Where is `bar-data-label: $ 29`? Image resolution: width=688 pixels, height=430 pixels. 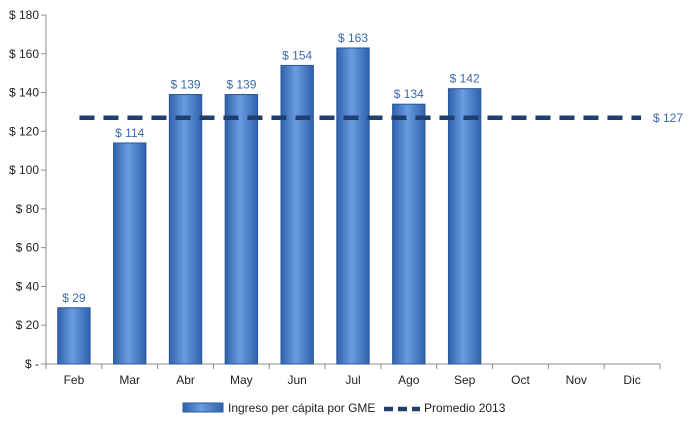
bar-data-label: $ 29 is located at coordinates (74, 298).